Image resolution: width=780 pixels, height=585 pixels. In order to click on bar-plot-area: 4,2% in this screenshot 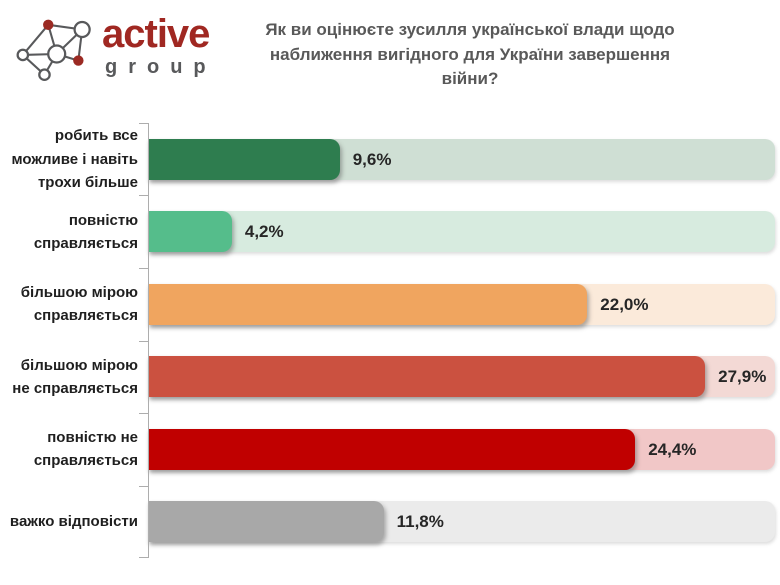, I will do `click(461, 232)`.